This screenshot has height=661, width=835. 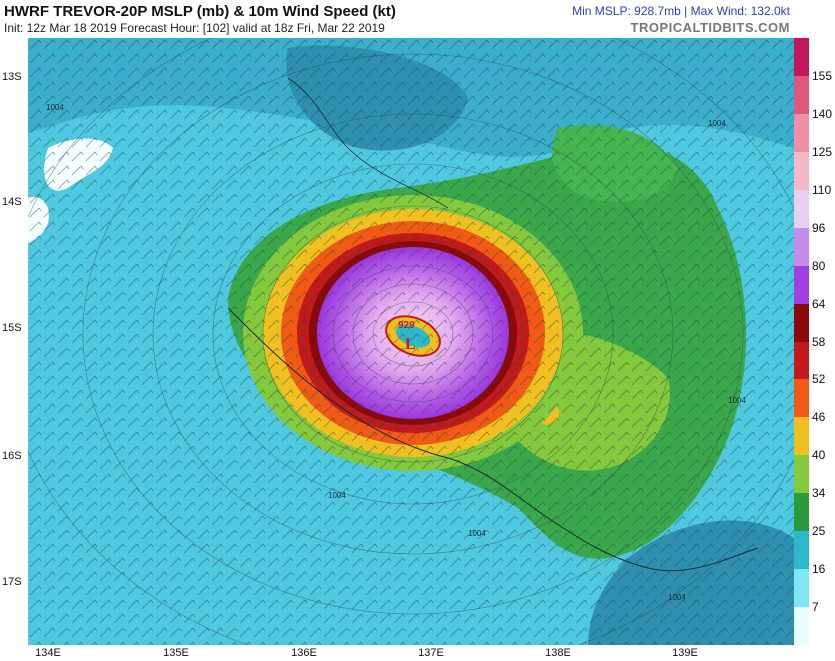 I want to click on lat-label: 13S, so click(x=12, y=77).